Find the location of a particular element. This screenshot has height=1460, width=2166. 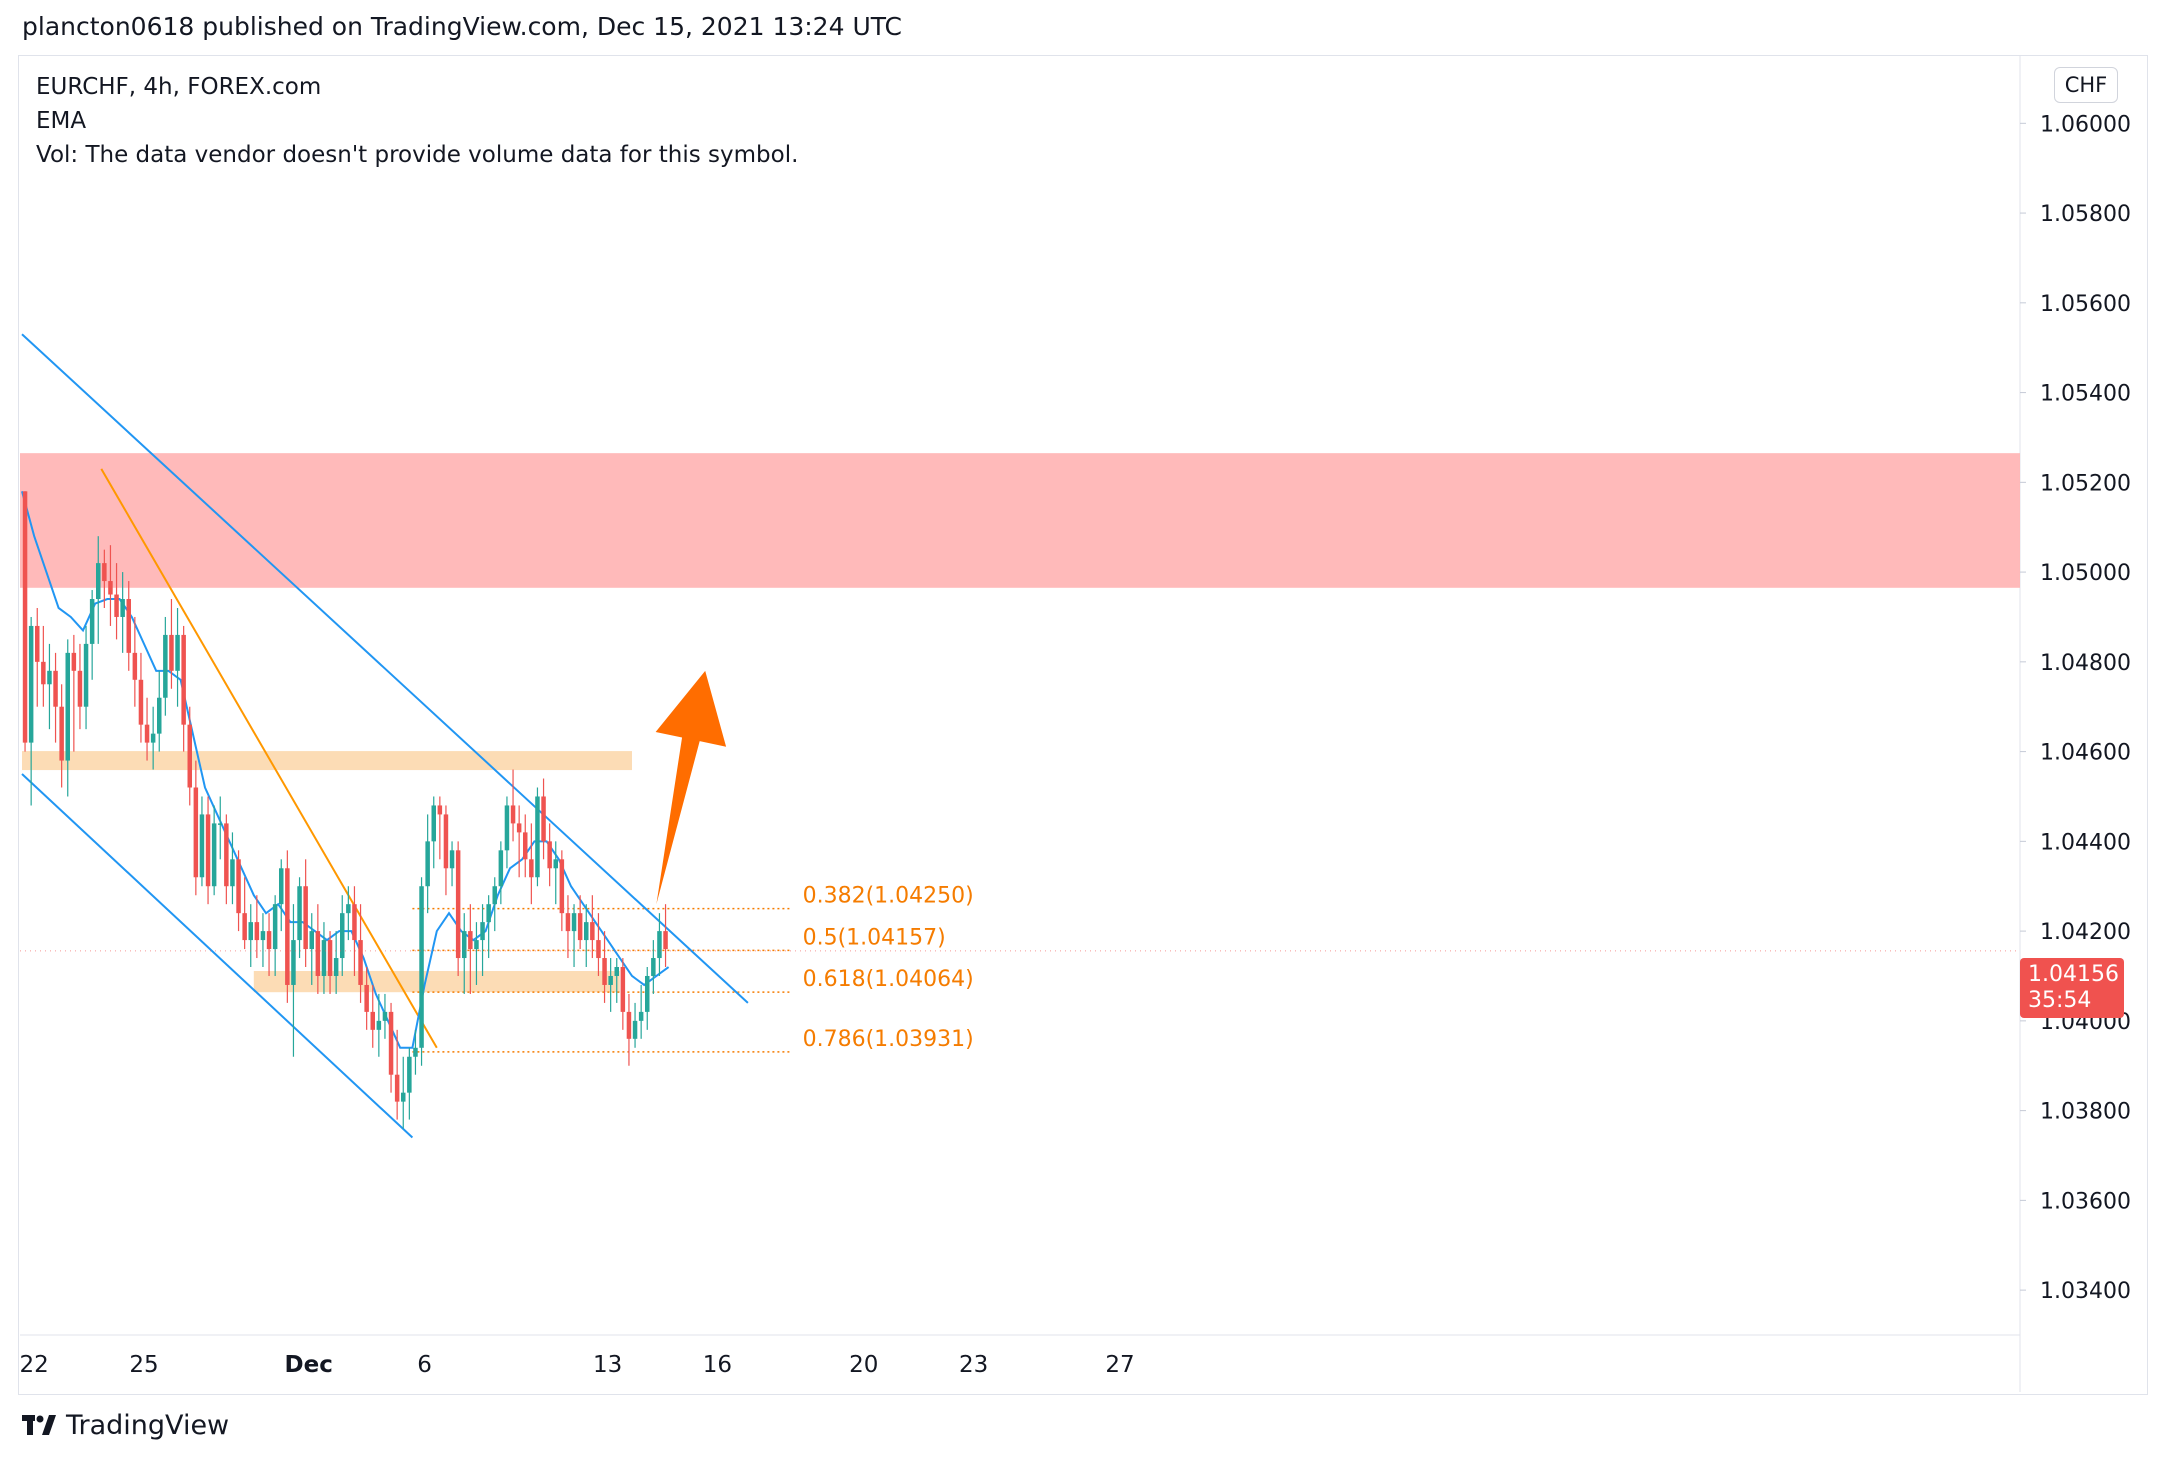

currency-button: CHF is located at coordinates (2086, 85).